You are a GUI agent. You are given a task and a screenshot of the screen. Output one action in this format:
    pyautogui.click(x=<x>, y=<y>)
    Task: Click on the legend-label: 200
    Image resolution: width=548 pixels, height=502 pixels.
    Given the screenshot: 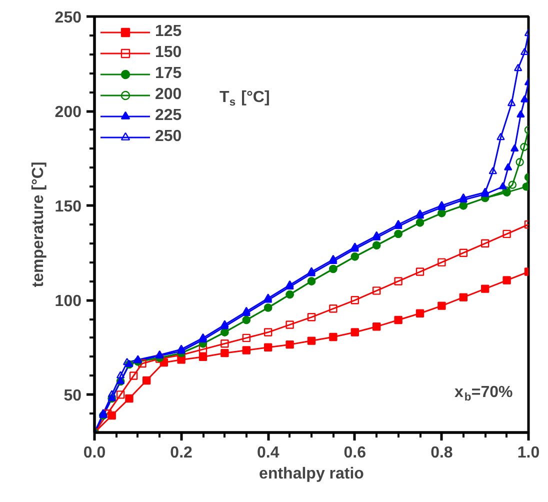 What is the action you would take?
    pyautogui.click(x=168, y=95)
    